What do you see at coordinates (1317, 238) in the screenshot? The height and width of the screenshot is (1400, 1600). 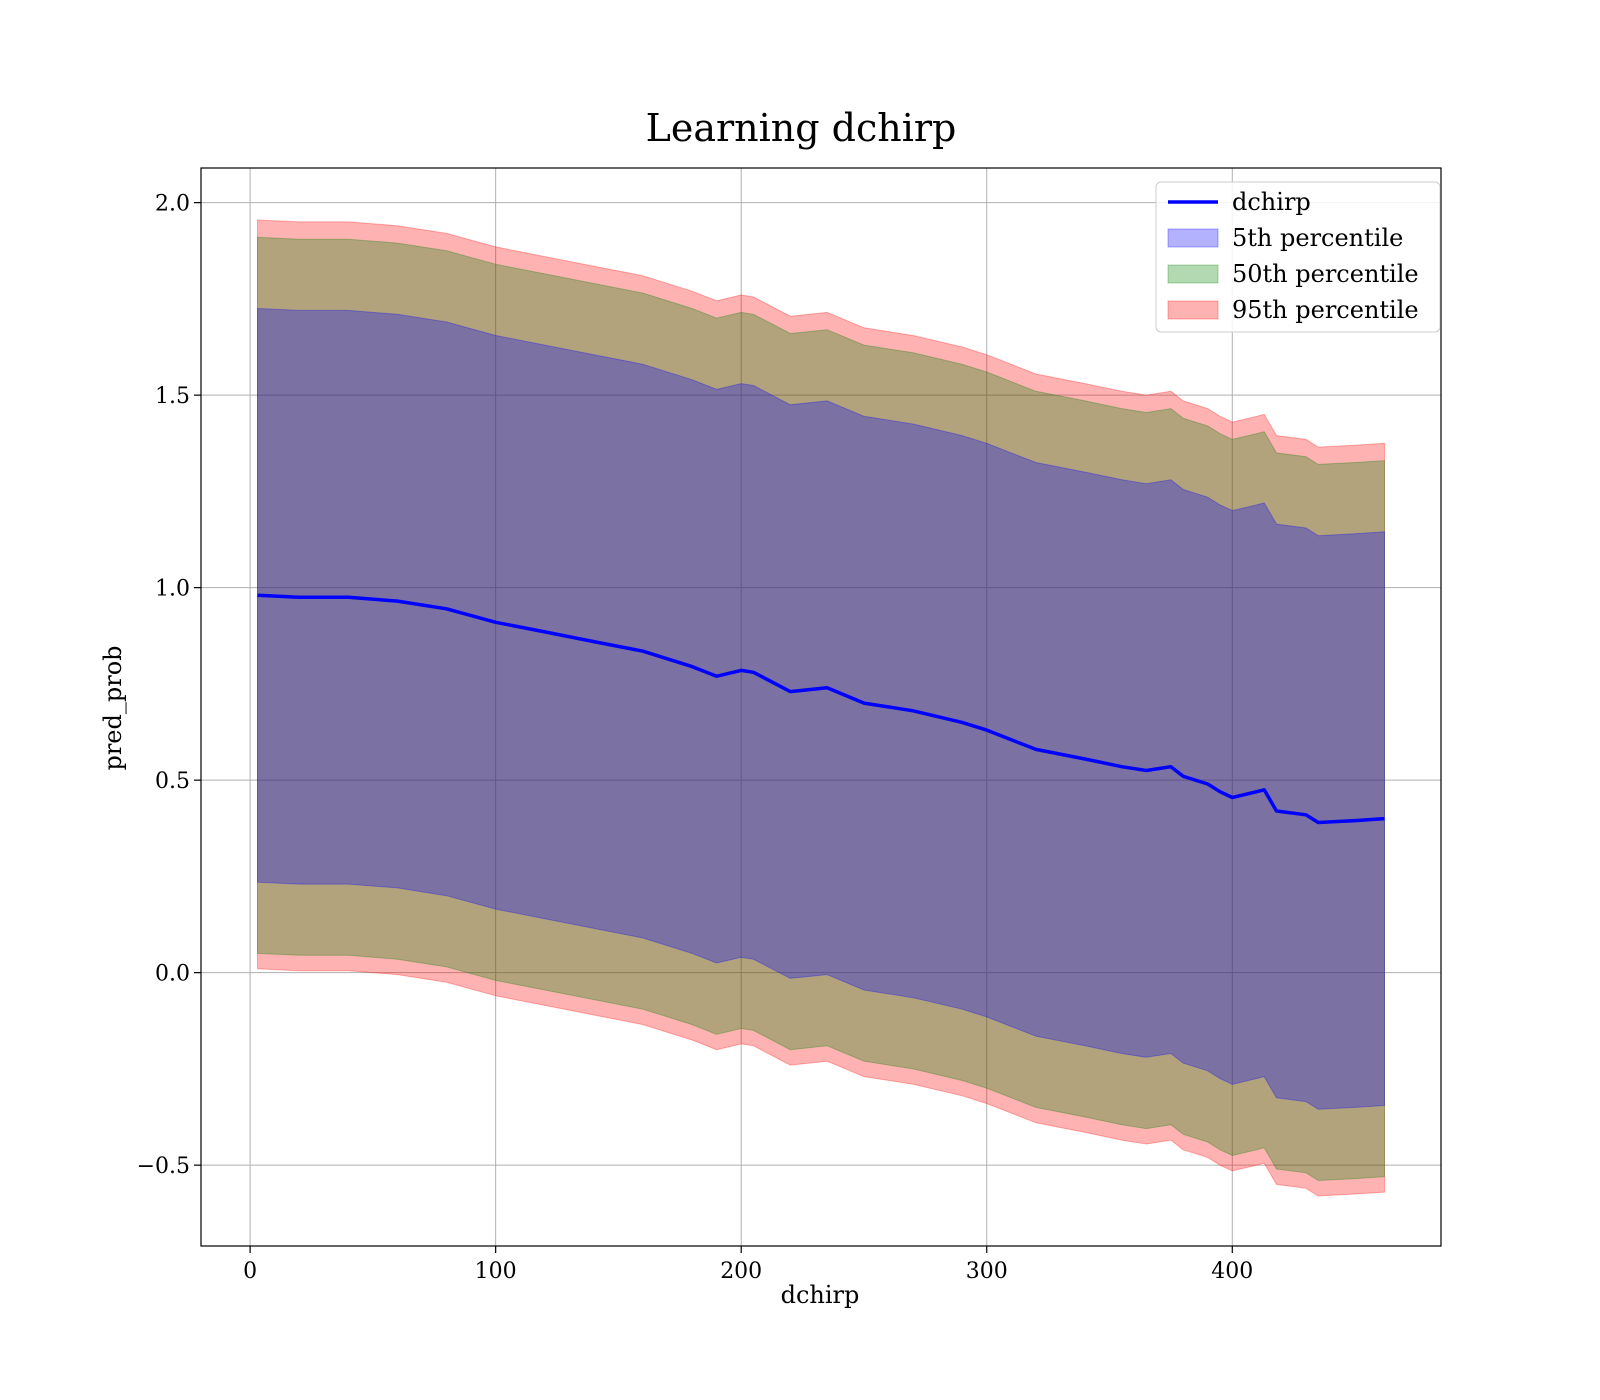 I see `legend-label: 5th percentile` at bounding box center [1317, 238].